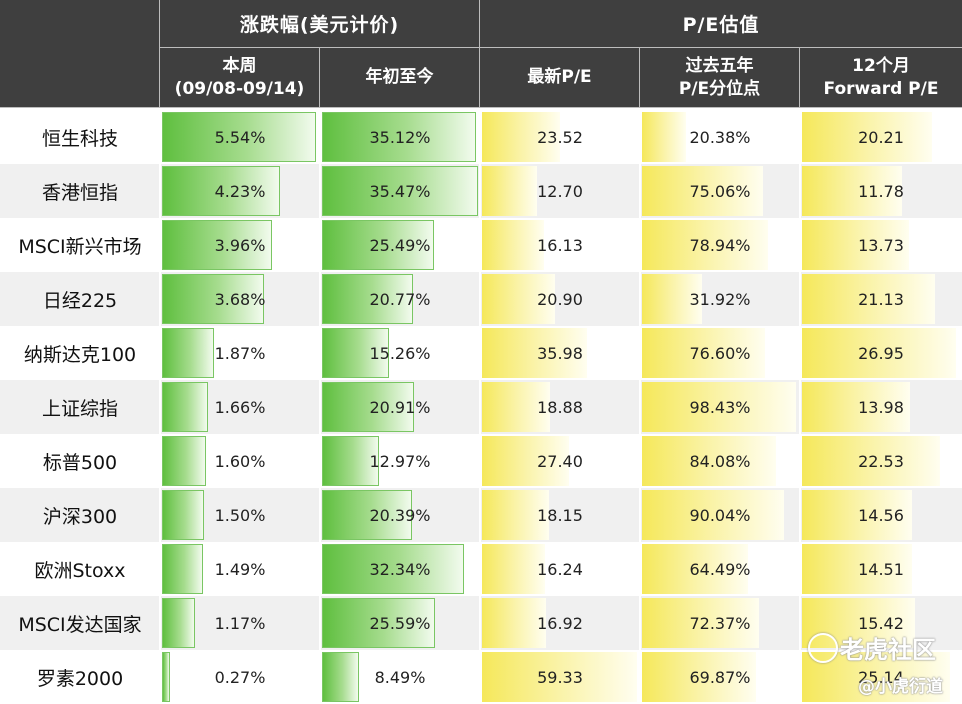  I want to click on value-week: 1.49%, so click(240, 569).